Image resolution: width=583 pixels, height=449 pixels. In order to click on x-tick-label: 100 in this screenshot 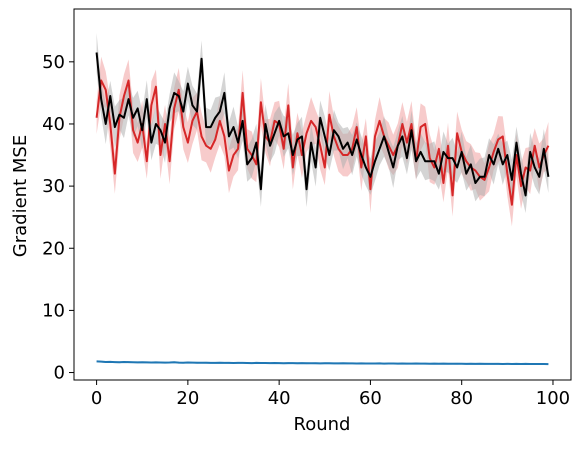, I will do `click(553, 398)`.